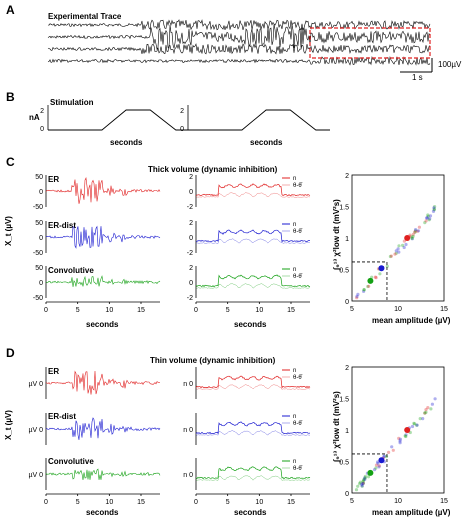 This screenshot has height=521, width=474. Describe the element at coordinates (266, 142) in the screenshot. I see `panel-b-xlabel-right: seconds` at that location.